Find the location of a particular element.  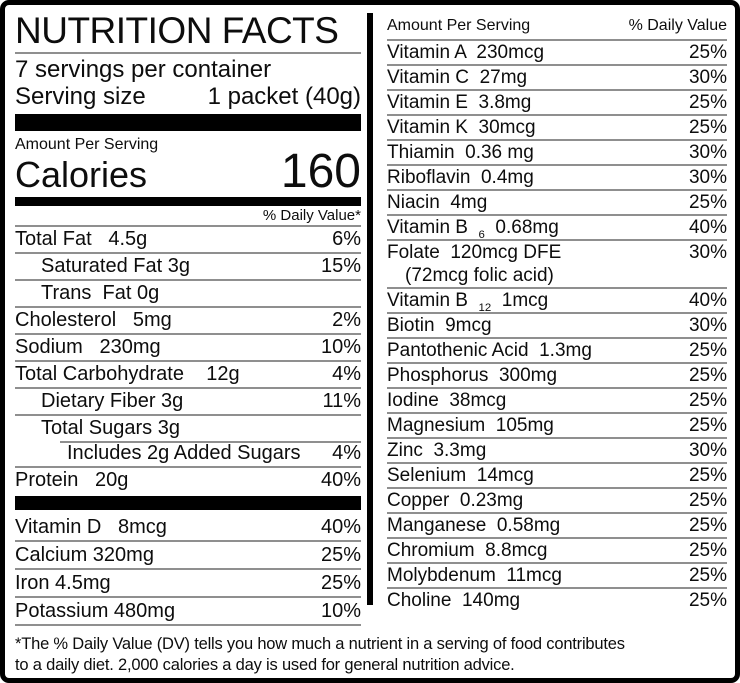

calories-label: Calories is located at coordinates (81, 174).